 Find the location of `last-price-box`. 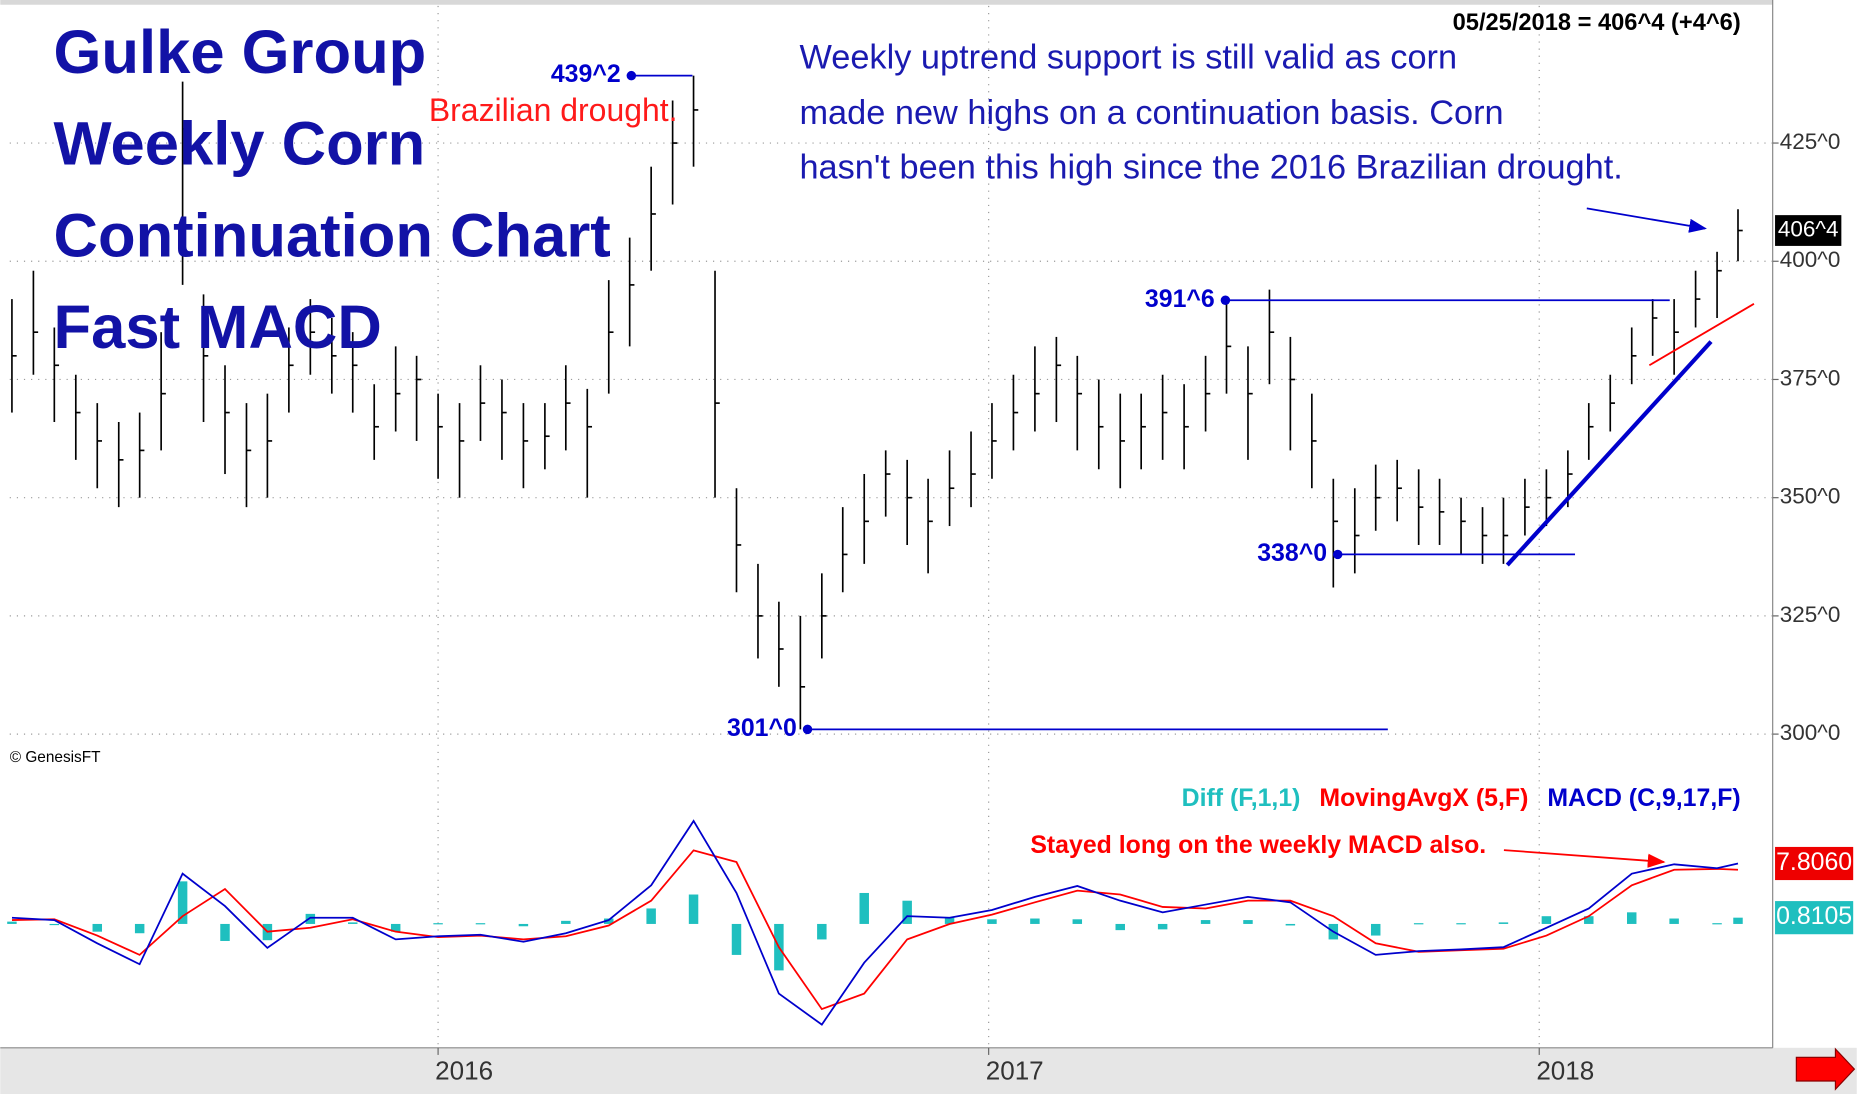

last-price-box is located at coordinates (1808, 230).